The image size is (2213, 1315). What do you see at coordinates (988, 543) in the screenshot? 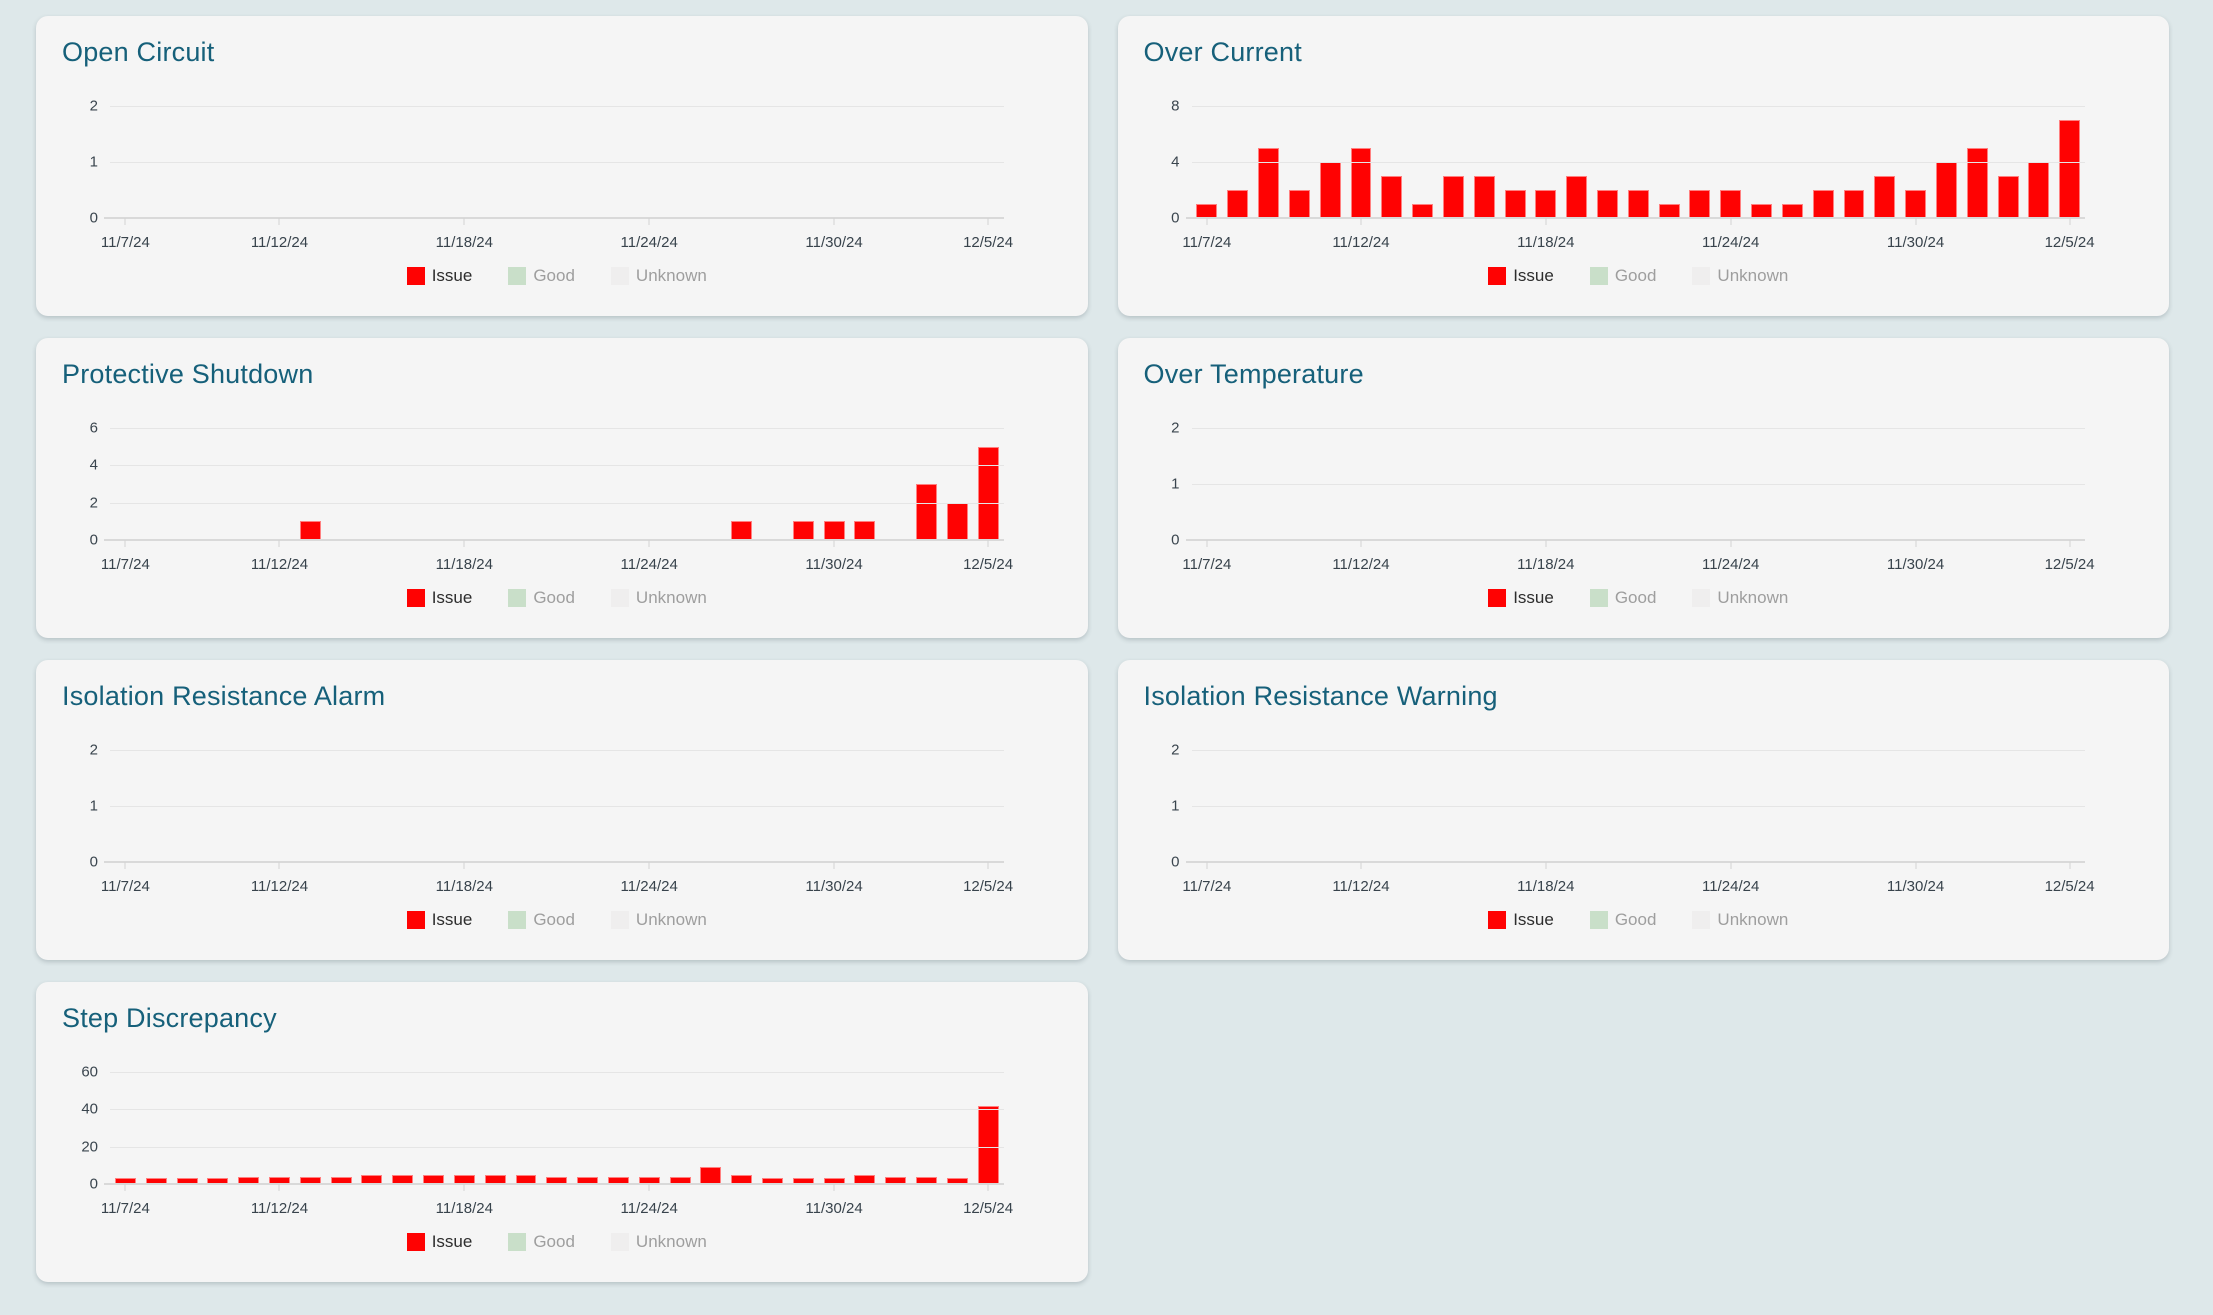
I see `x-tick-mark` at bounding box center [988, 543].